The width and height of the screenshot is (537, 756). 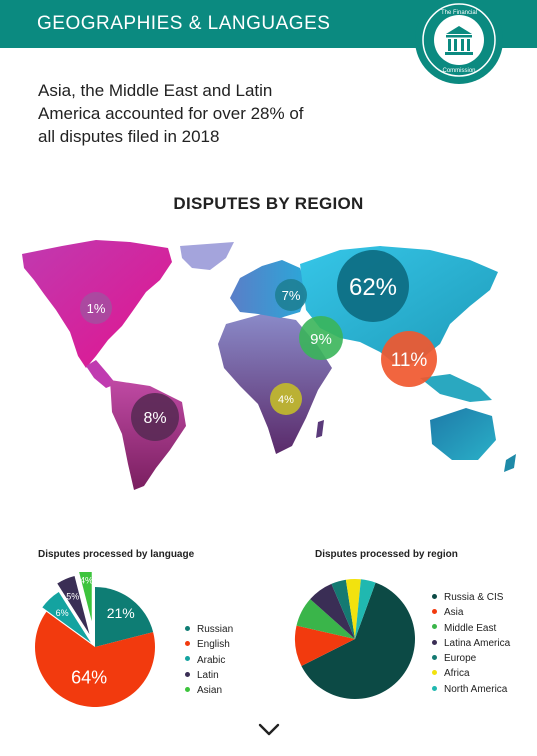 I want to click on legend-label: North America, so click(x=476, y=689).